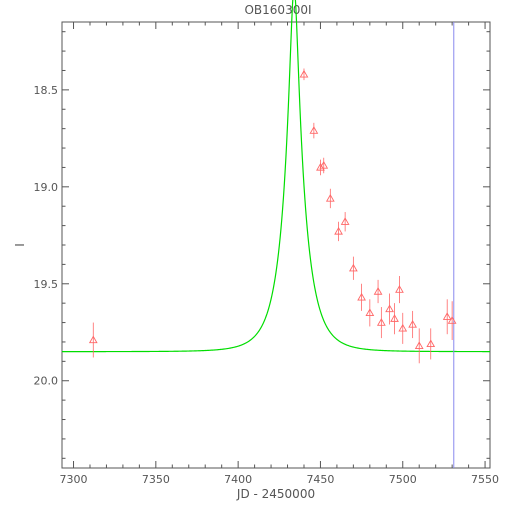 Image resolution: width=510 pixels, height=510 pixels. Describe the element at coordinates (403, 479) in the screenshot. I see `x-tick-label: 7500` at that location.